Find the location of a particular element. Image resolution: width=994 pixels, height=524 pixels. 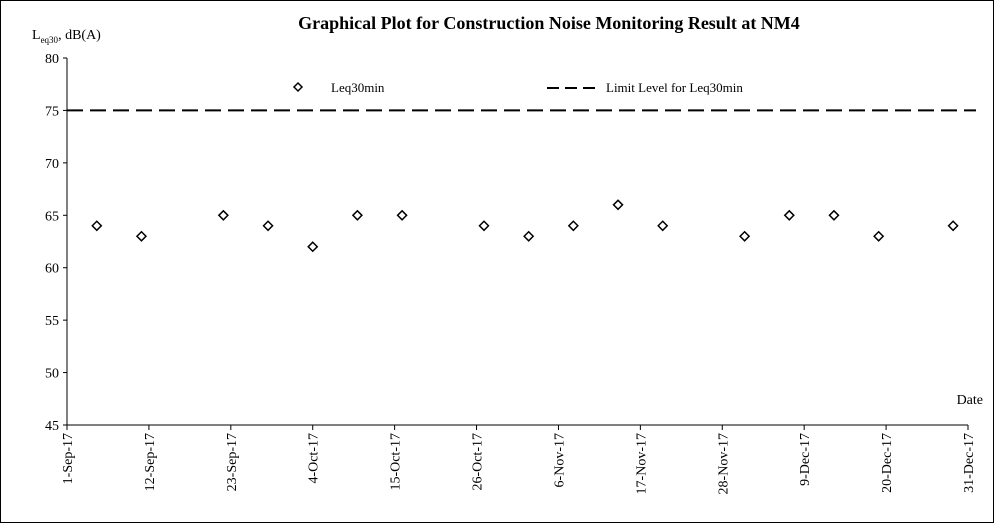

y-tick-label: 60 is located at coordinates (52, 269).